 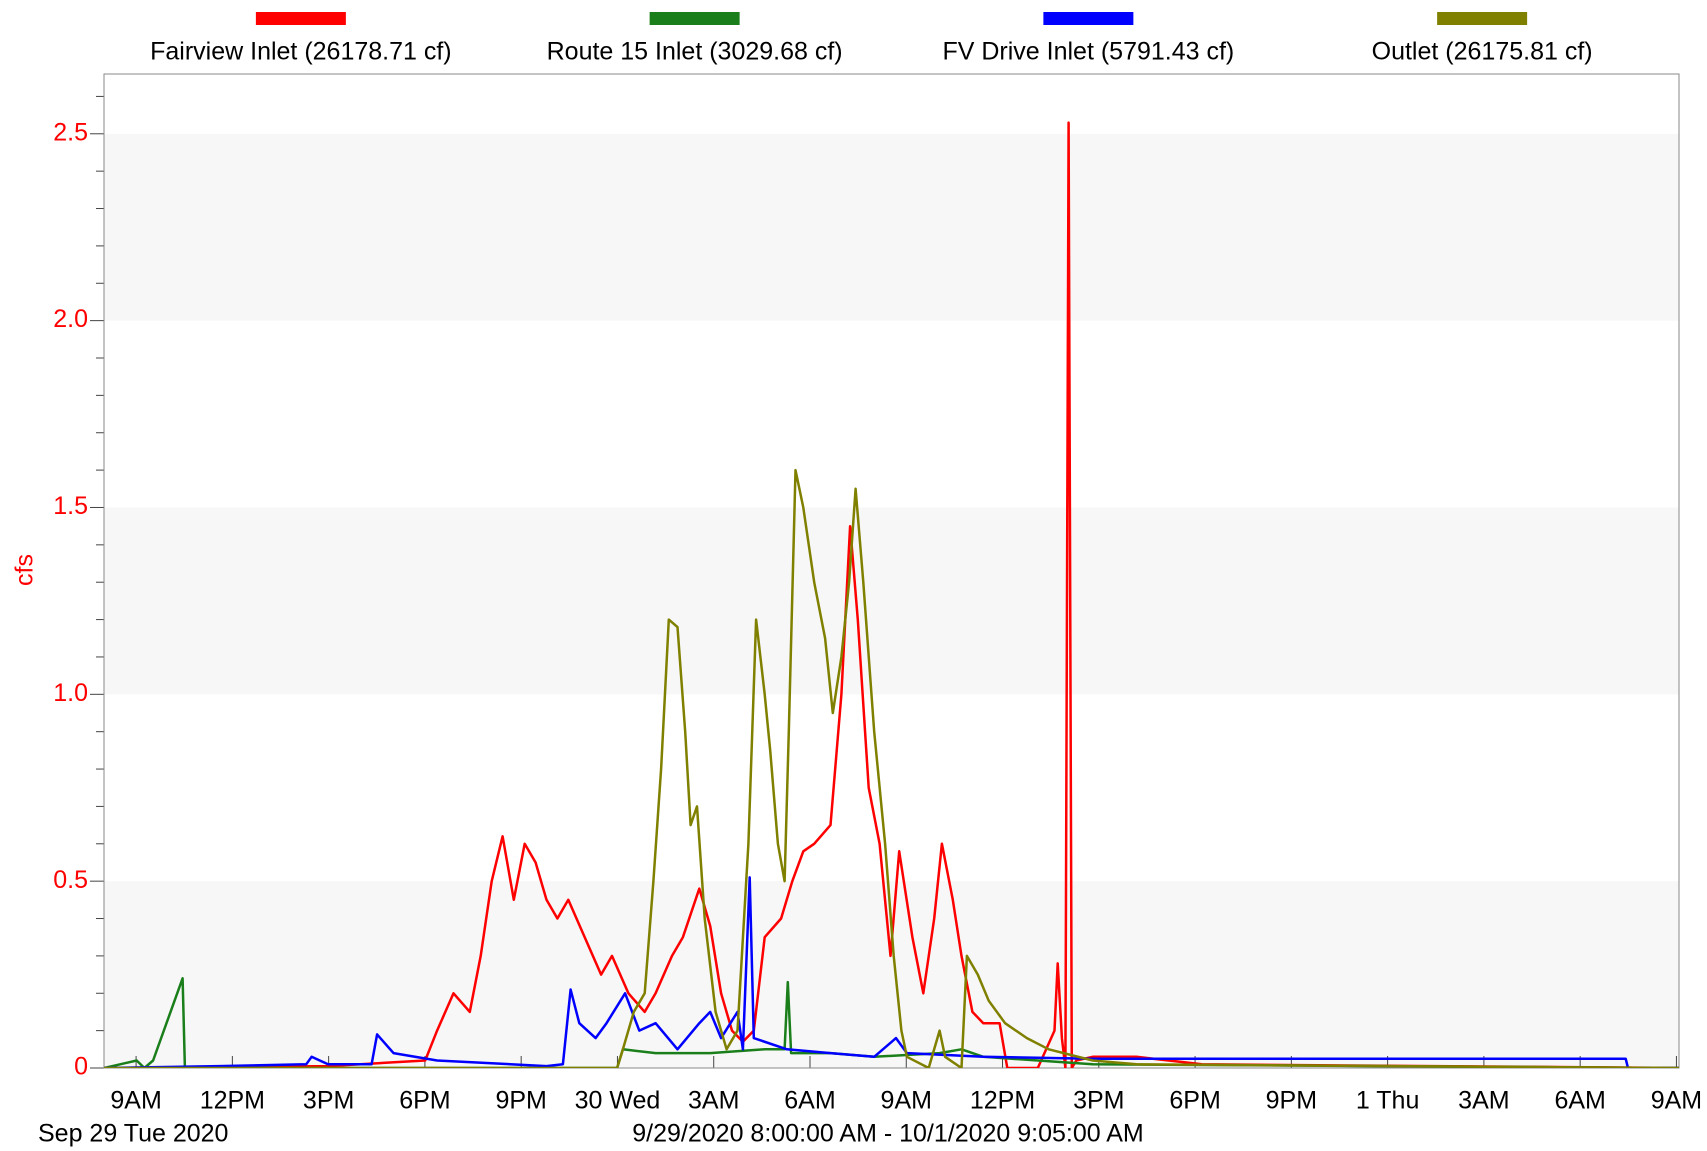 I want to click on y-tick-label: 1.5, so click(x=70, y=506).